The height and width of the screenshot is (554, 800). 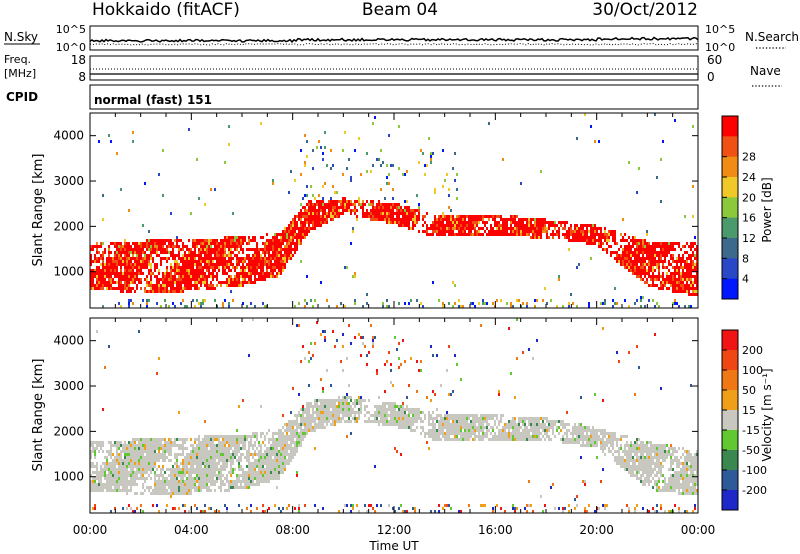 What do you see at coordinates (78, 60) in the screenshot?
I see `freq-tick-top: 18` at bounding box center [78, 60].